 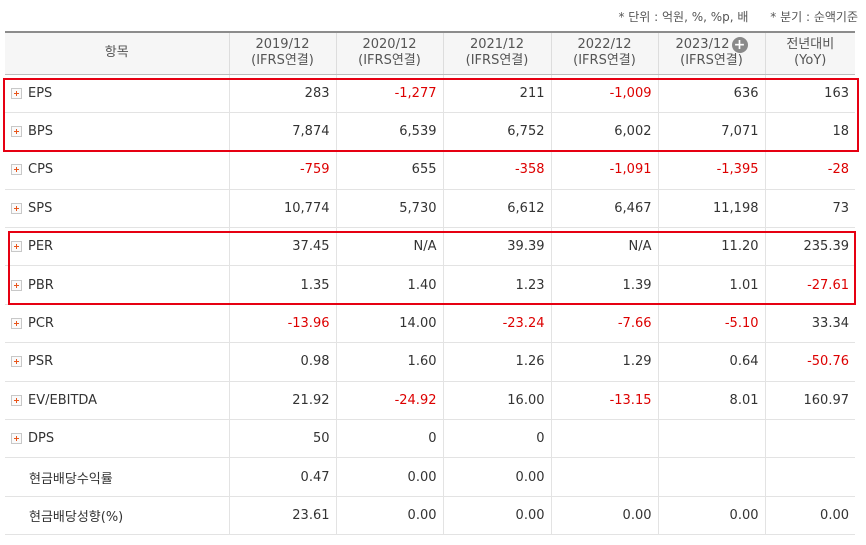 What do you see at coordinates (683, 17) in the screenshot?
I see `unit-note: * 단위 : 억원, %, %p, 배` at bounding box center [683, 17].